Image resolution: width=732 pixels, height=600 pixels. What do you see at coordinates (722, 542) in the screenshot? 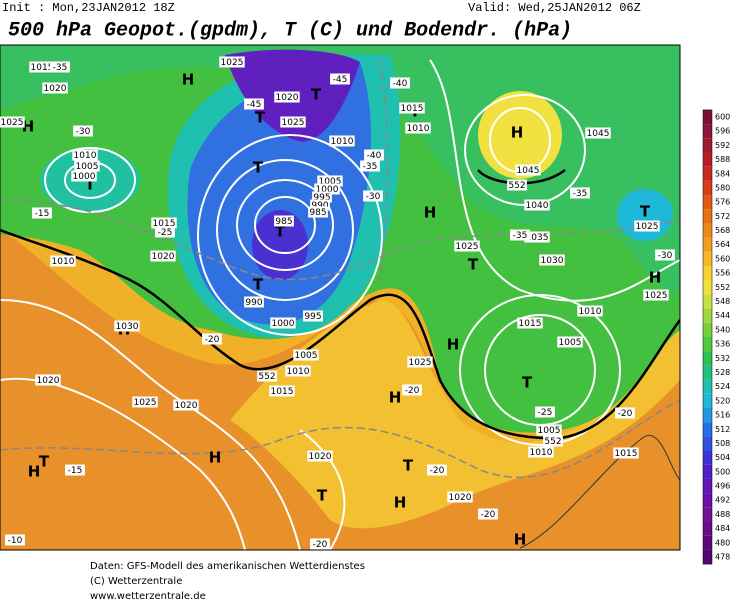
I see `legend-tick-label: 480` at bounding box center [722, 542].